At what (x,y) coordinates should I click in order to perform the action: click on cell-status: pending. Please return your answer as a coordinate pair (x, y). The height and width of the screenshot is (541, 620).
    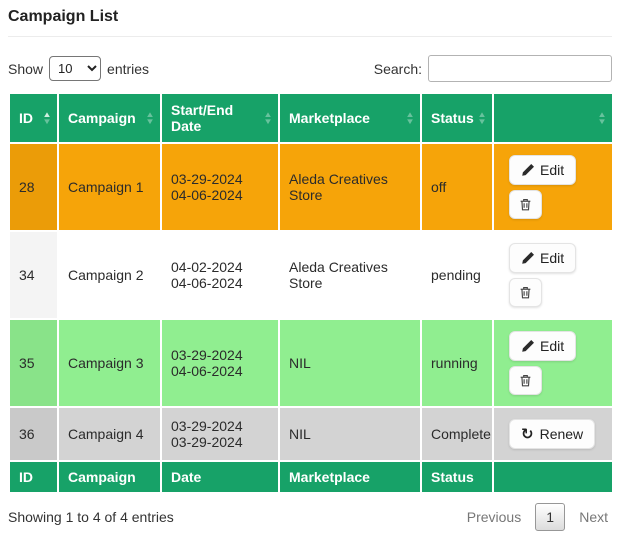
    Looking at the image, I should click on (457, 275).